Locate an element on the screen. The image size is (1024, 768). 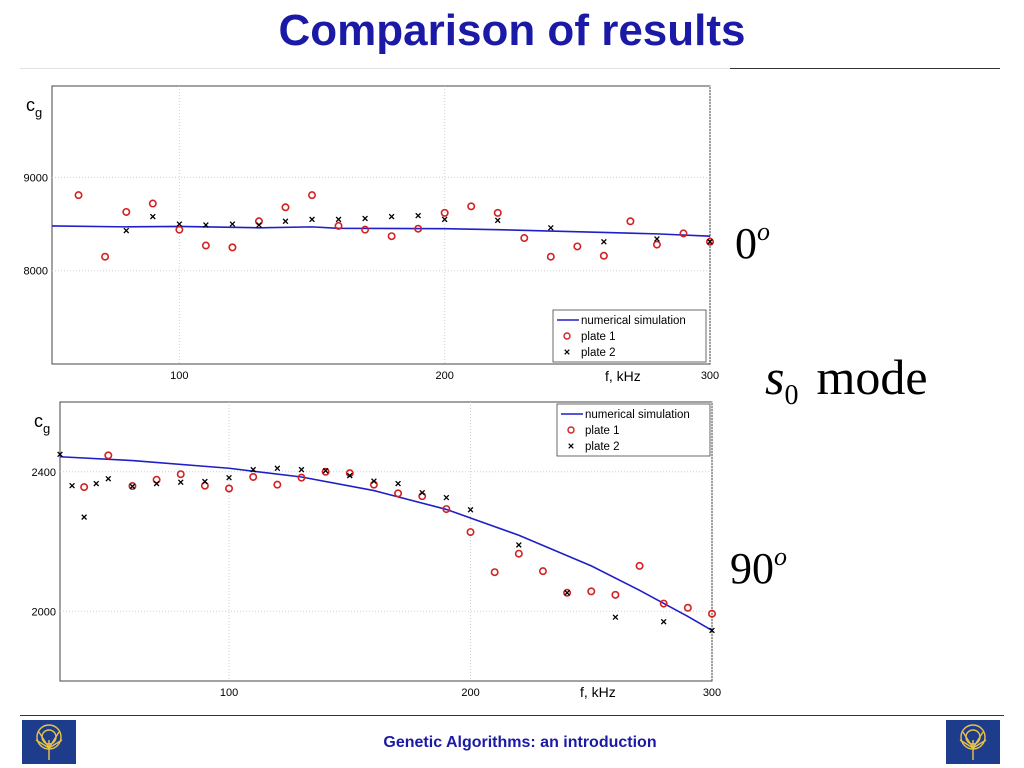
footer-title: Genetic Algorithms: an introduction is located at coordinates (520, 742).